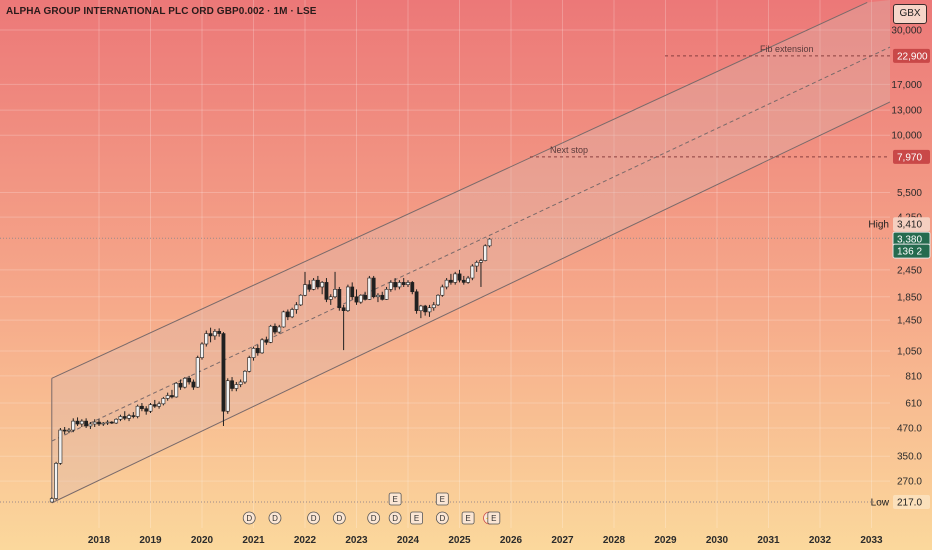  I want to click on year-tick-label: 2028, so click(614, 540).